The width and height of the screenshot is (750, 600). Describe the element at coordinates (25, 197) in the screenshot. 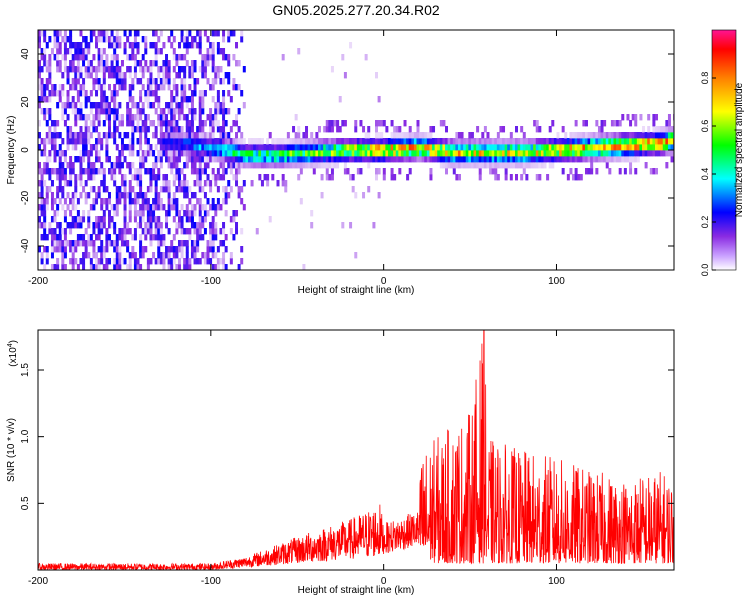

I see `spectrogram-y-tick-label: -20` at that location.